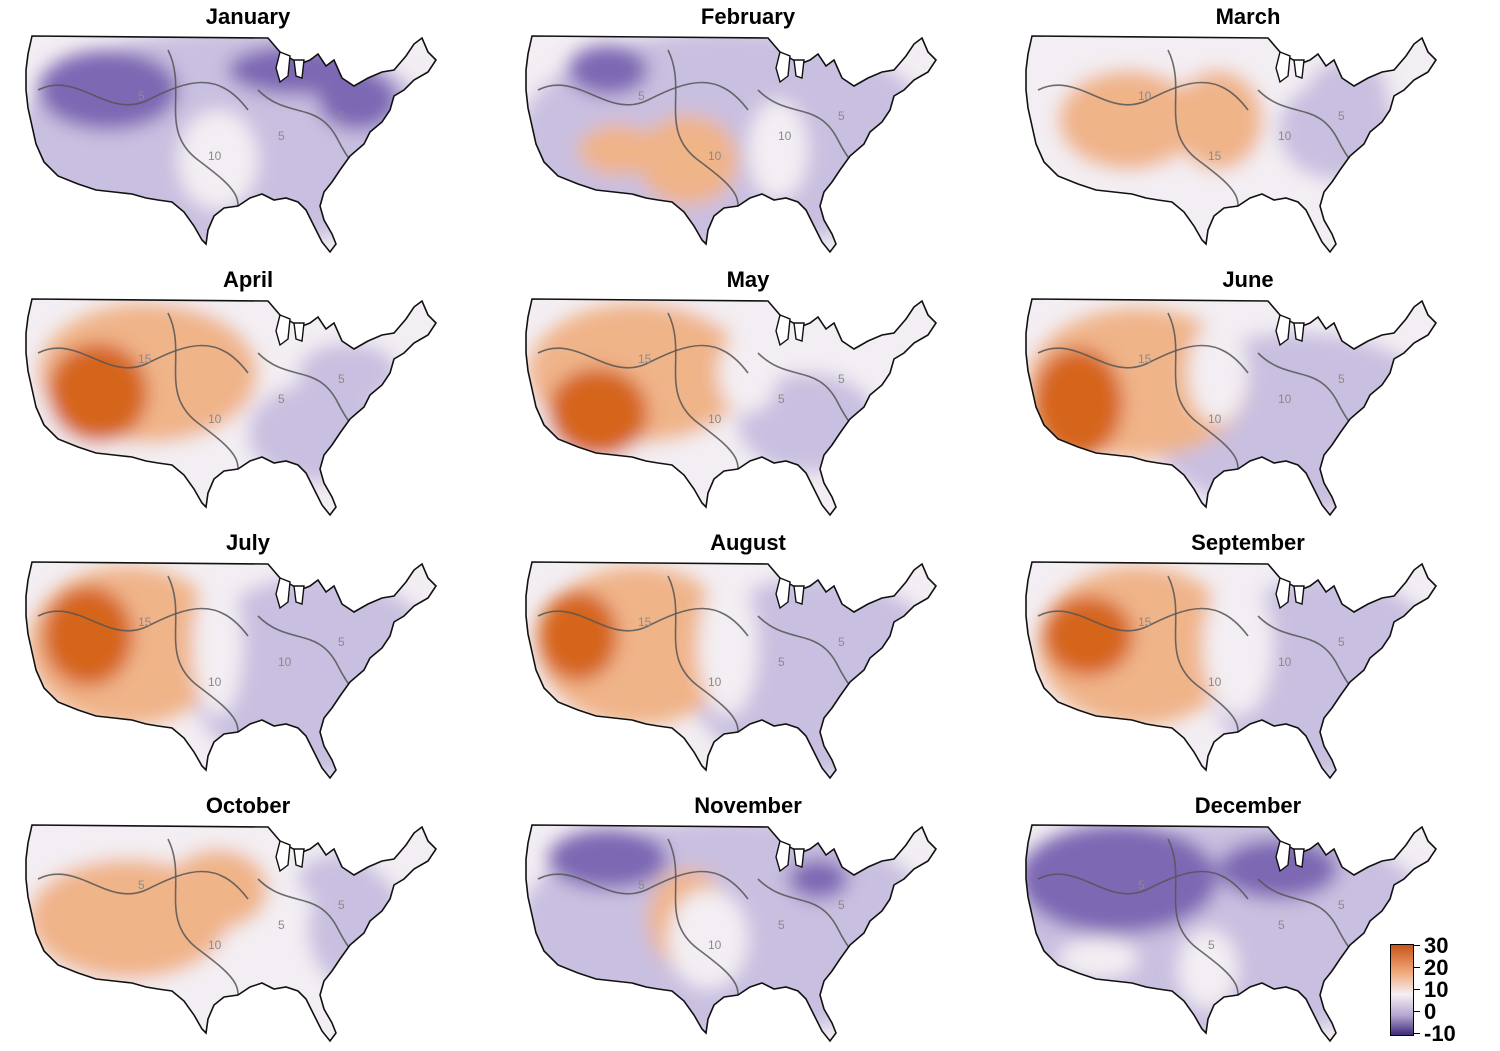 Image resolution: width=1500 pixels, height=1051 pixels. Describe the element at coordinates (1248, 805) in the screenshot. I see `panel-title: December` at that location.